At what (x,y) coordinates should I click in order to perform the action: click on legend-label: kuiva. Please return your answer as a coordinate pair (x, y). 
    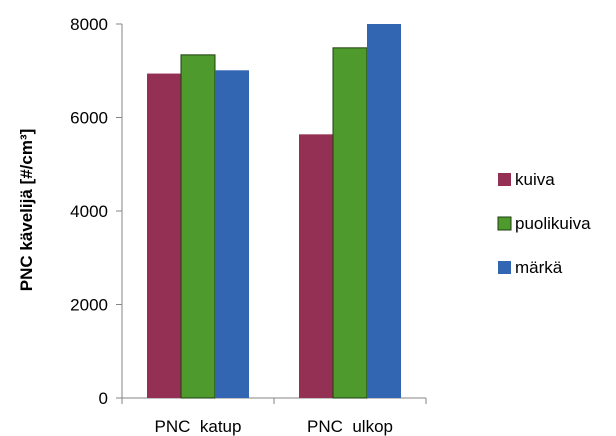
    Looking at the image, I should click on (535, 179).